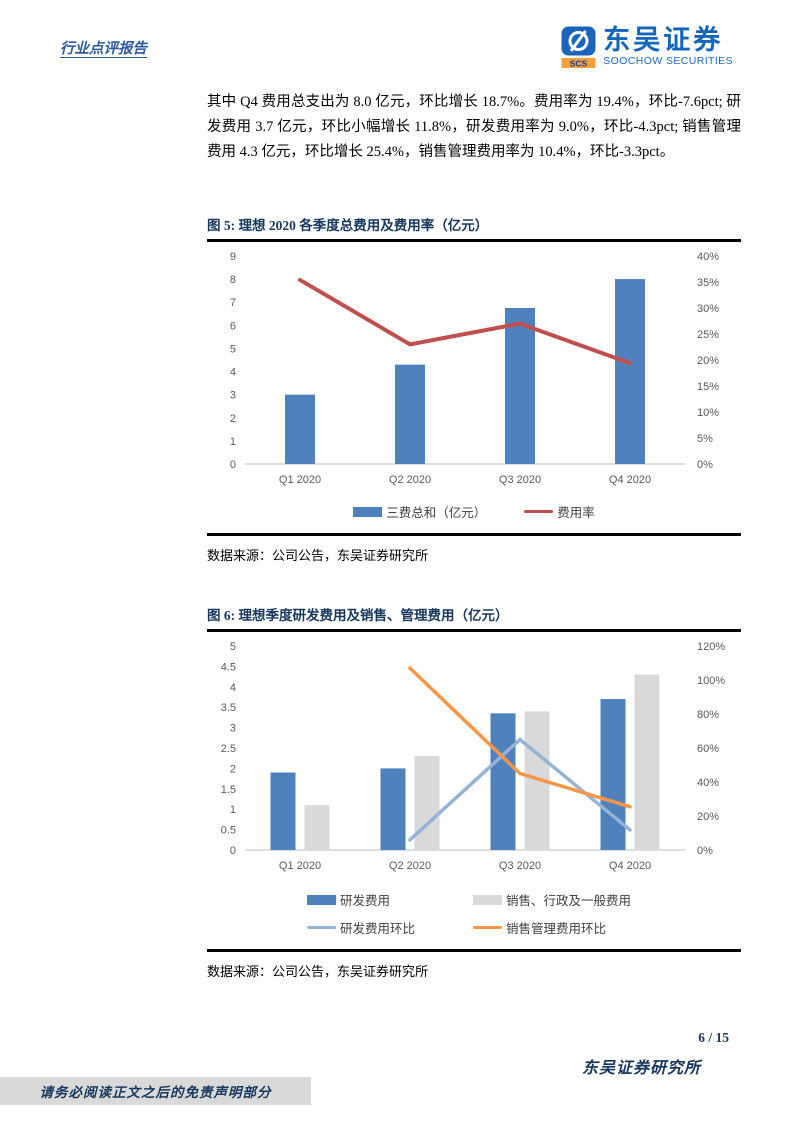 This screenshot has height=1122, width=793. I want to click on legend-item: 三费总和（亿元）, so click(419, 511).